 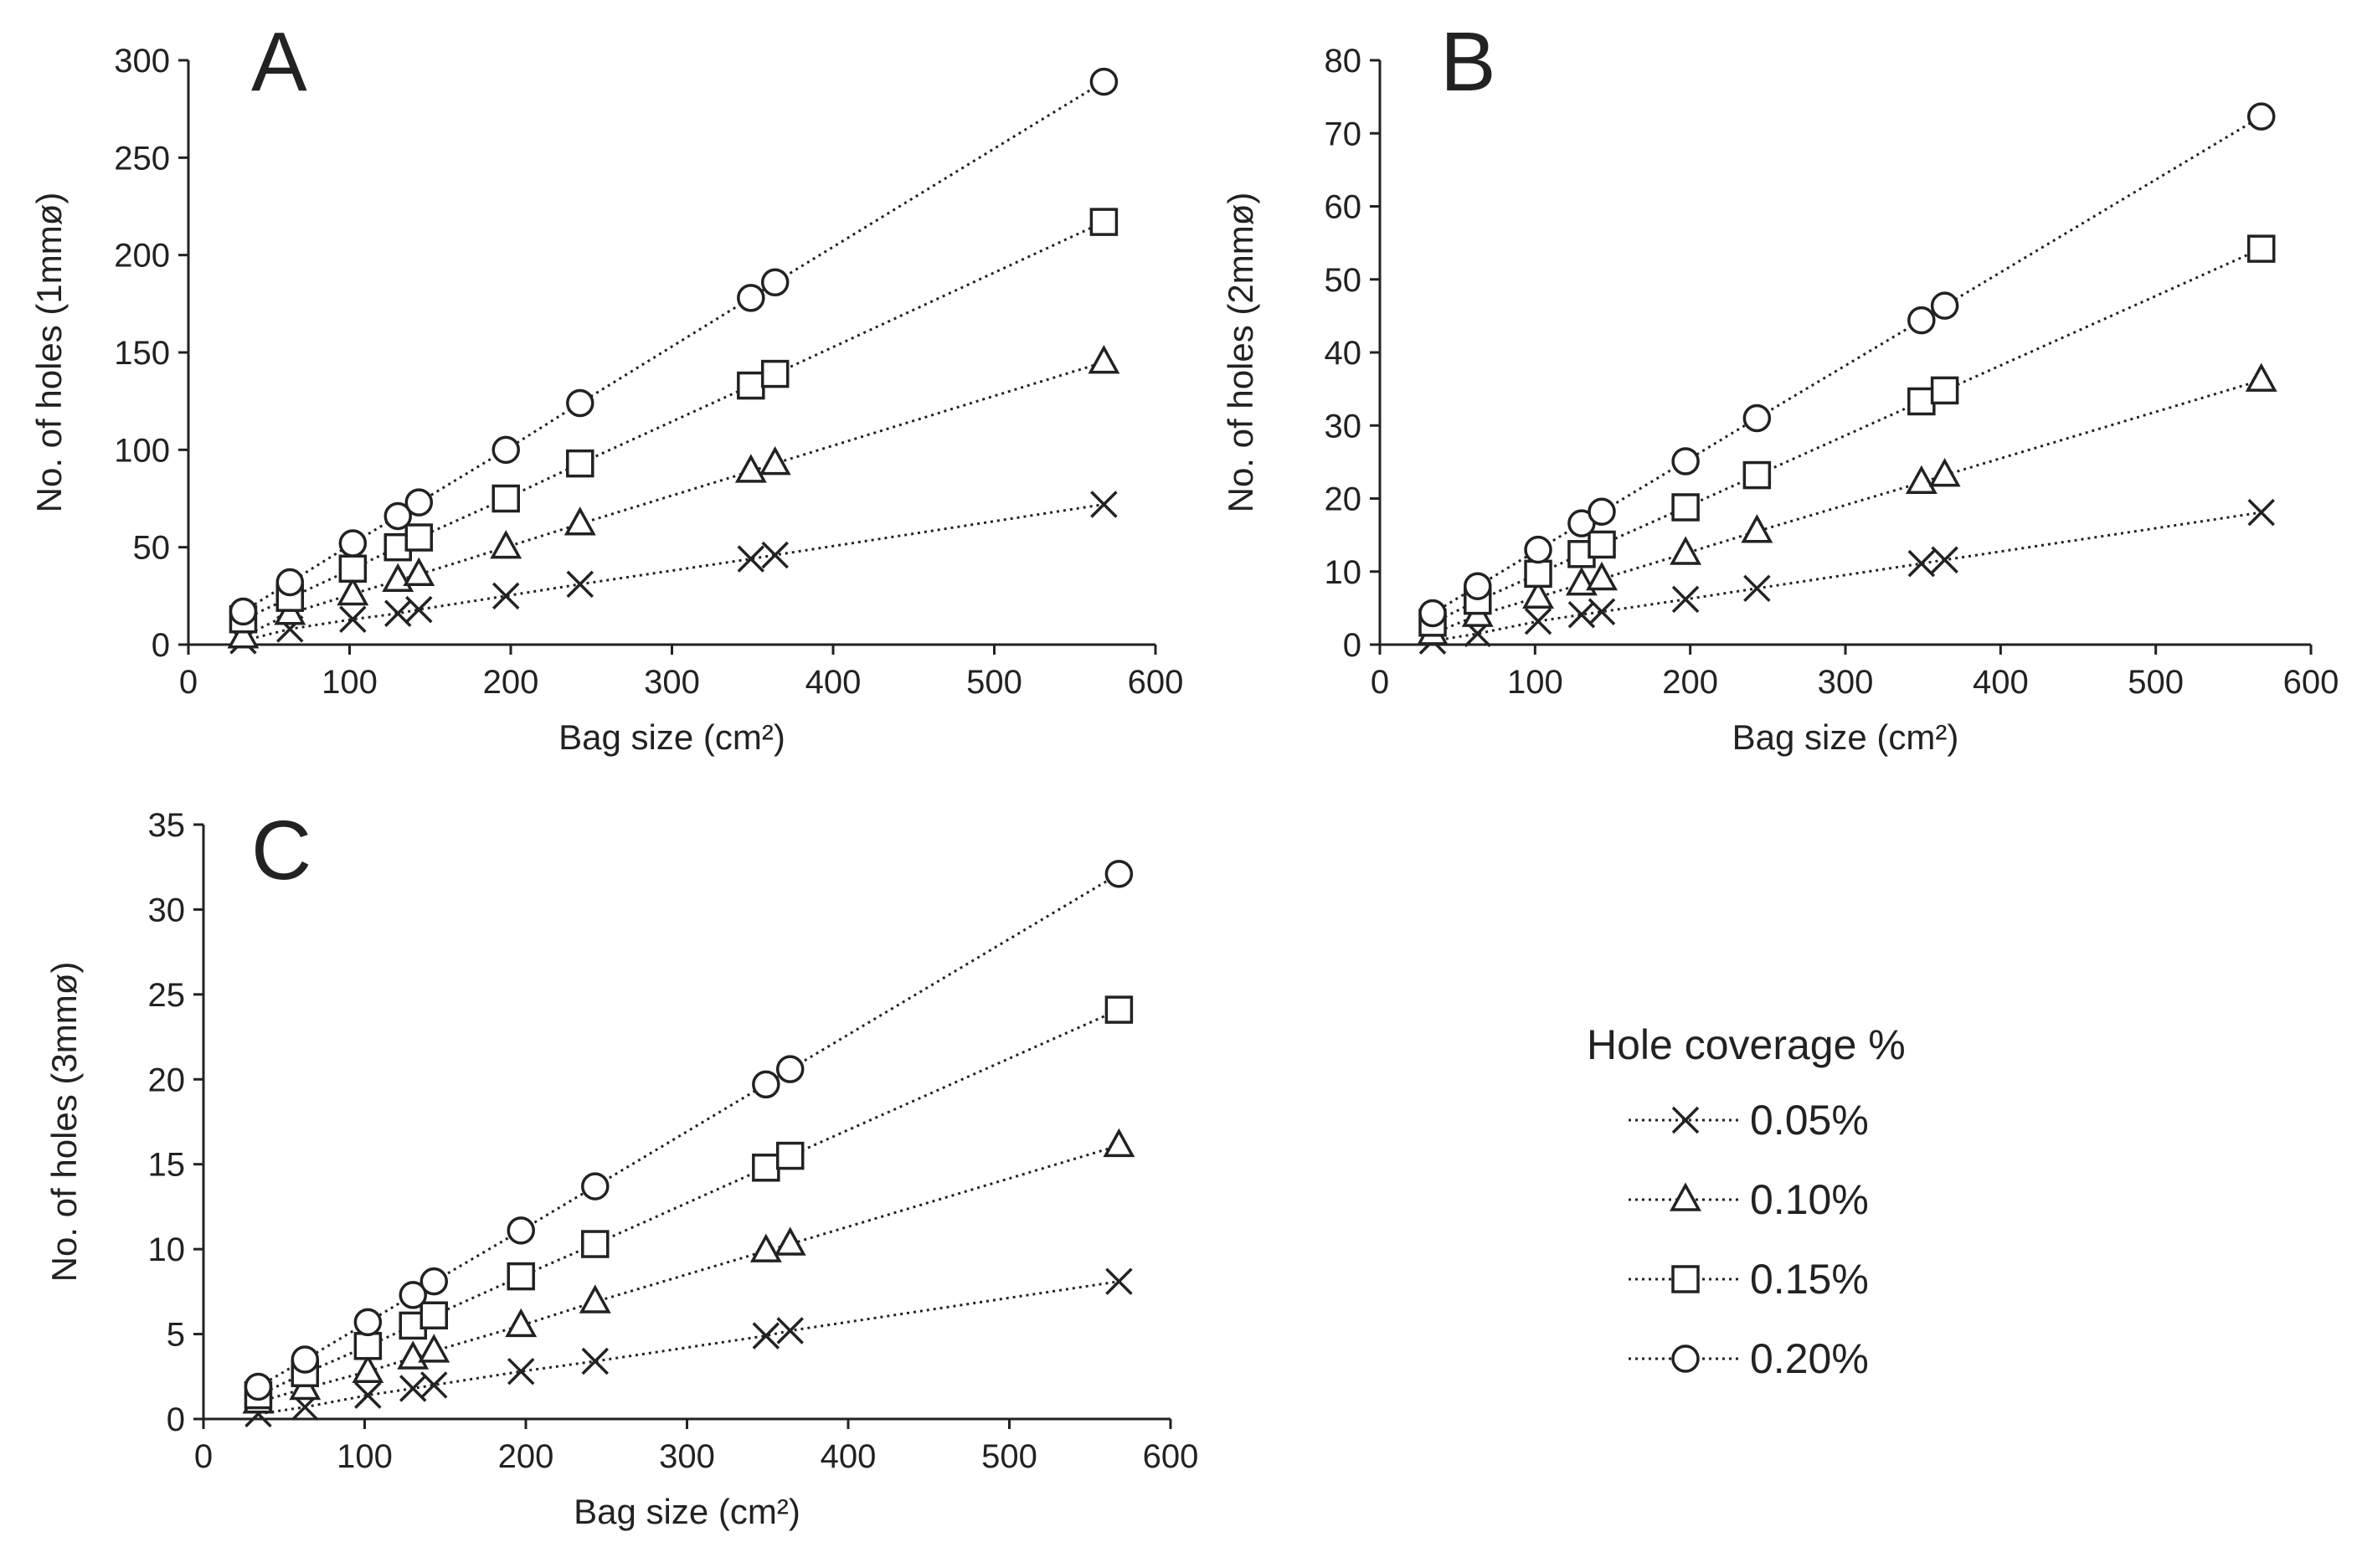 I want to click on legend-label: 0.20%, so click(x=1809, y=1359).